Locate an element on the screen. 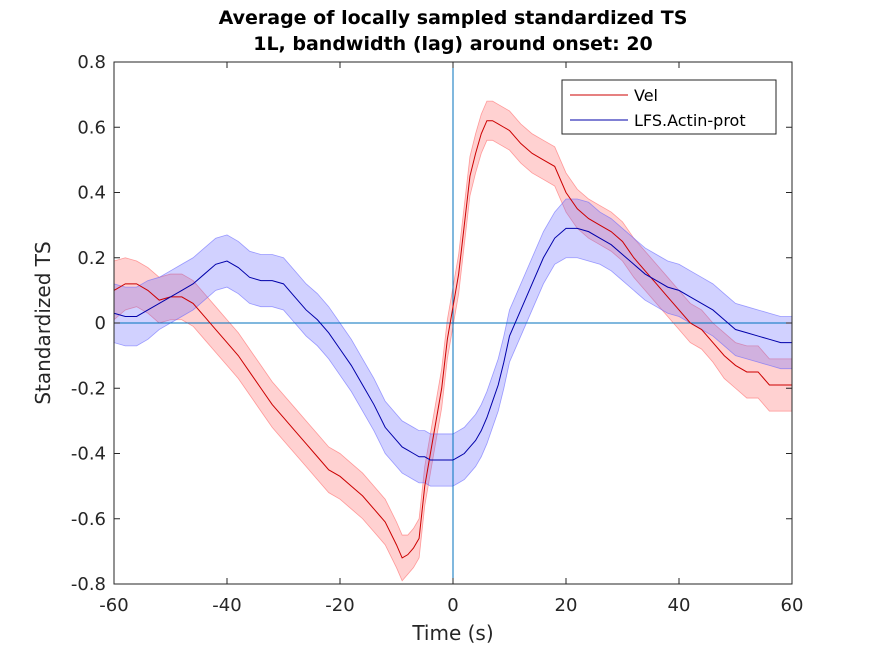 This screenshot has height=656, width=875. y-axis-label: Standardized TS is located at coordinates (43, 322).